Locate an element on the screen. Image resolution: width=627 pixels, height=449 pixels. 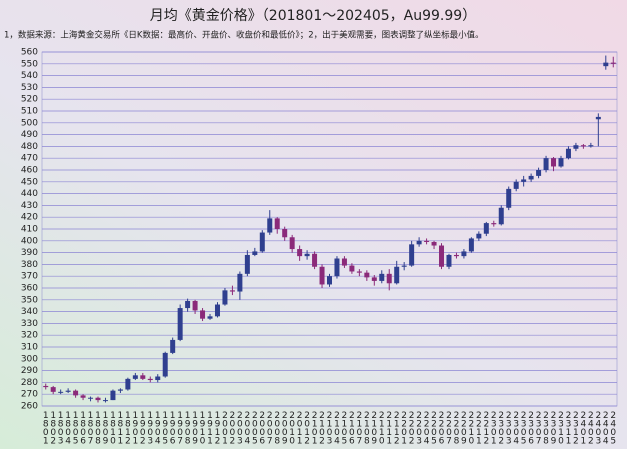
x-tick-label: 2004 is located at coordinates (247, 428).